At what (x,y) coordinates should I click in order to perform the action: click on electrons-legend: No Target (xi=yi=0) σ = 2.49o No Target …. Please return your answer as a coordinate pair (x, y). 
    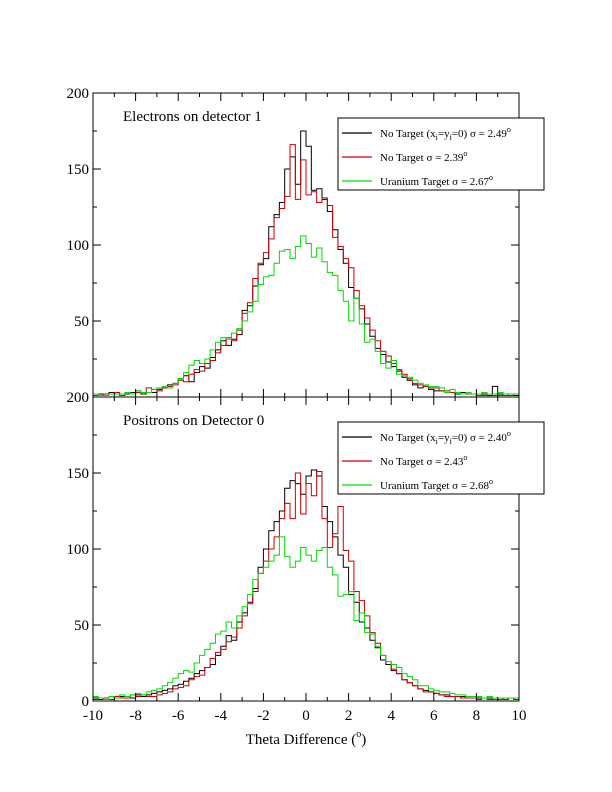
    Looking at the image, I should click on (441, 154).